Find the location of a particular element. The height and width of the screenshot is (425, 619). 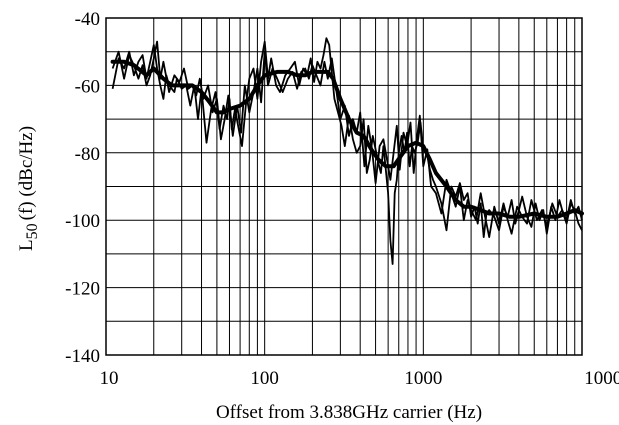

x-tick-label: 100 is located at coordinates (264, 378).